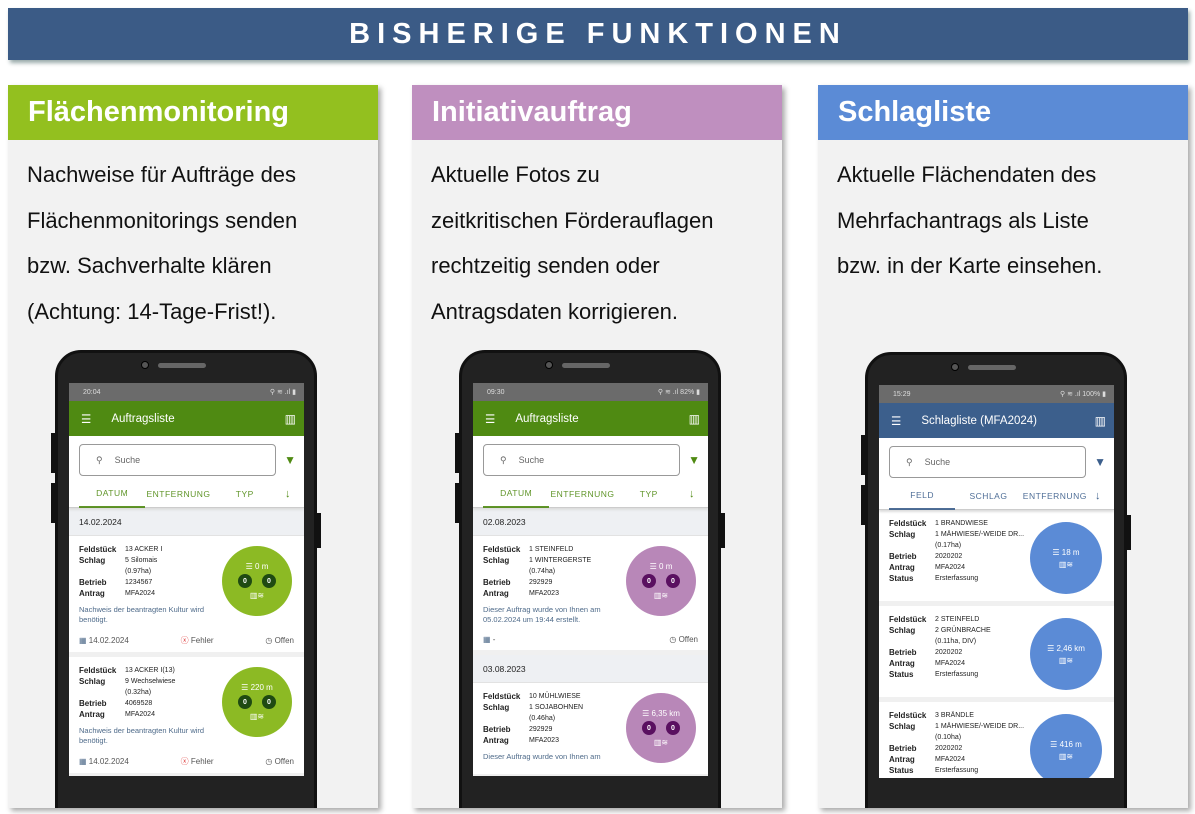 This screenshot has width=1195, height=814. What do you see at coordinates (547, 418) in the screenshot?
I see `app-title: Auftragsliste` at bounding box center [547, 418].